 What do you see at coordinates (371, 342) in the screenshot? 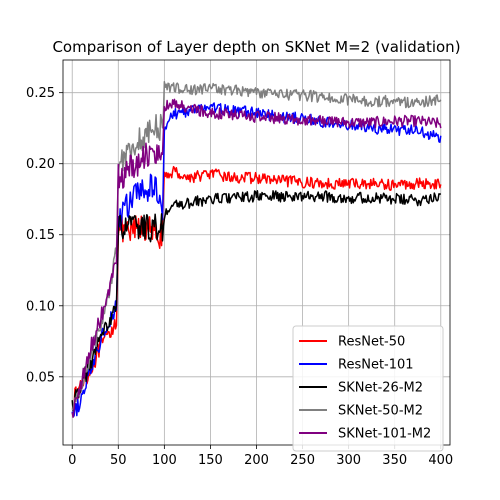
I see `legend-label: ResNet-50` at bounding box center [371, 342].